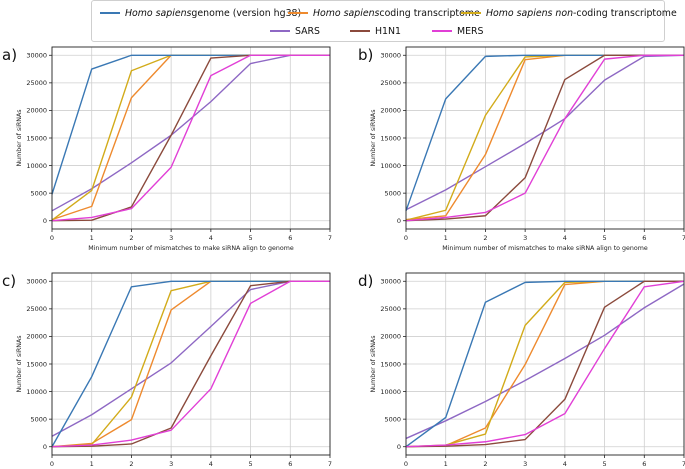  Describe the element at coordinates (9, 281) in the screenshot. I see `panel-label-c: c)` at that location.